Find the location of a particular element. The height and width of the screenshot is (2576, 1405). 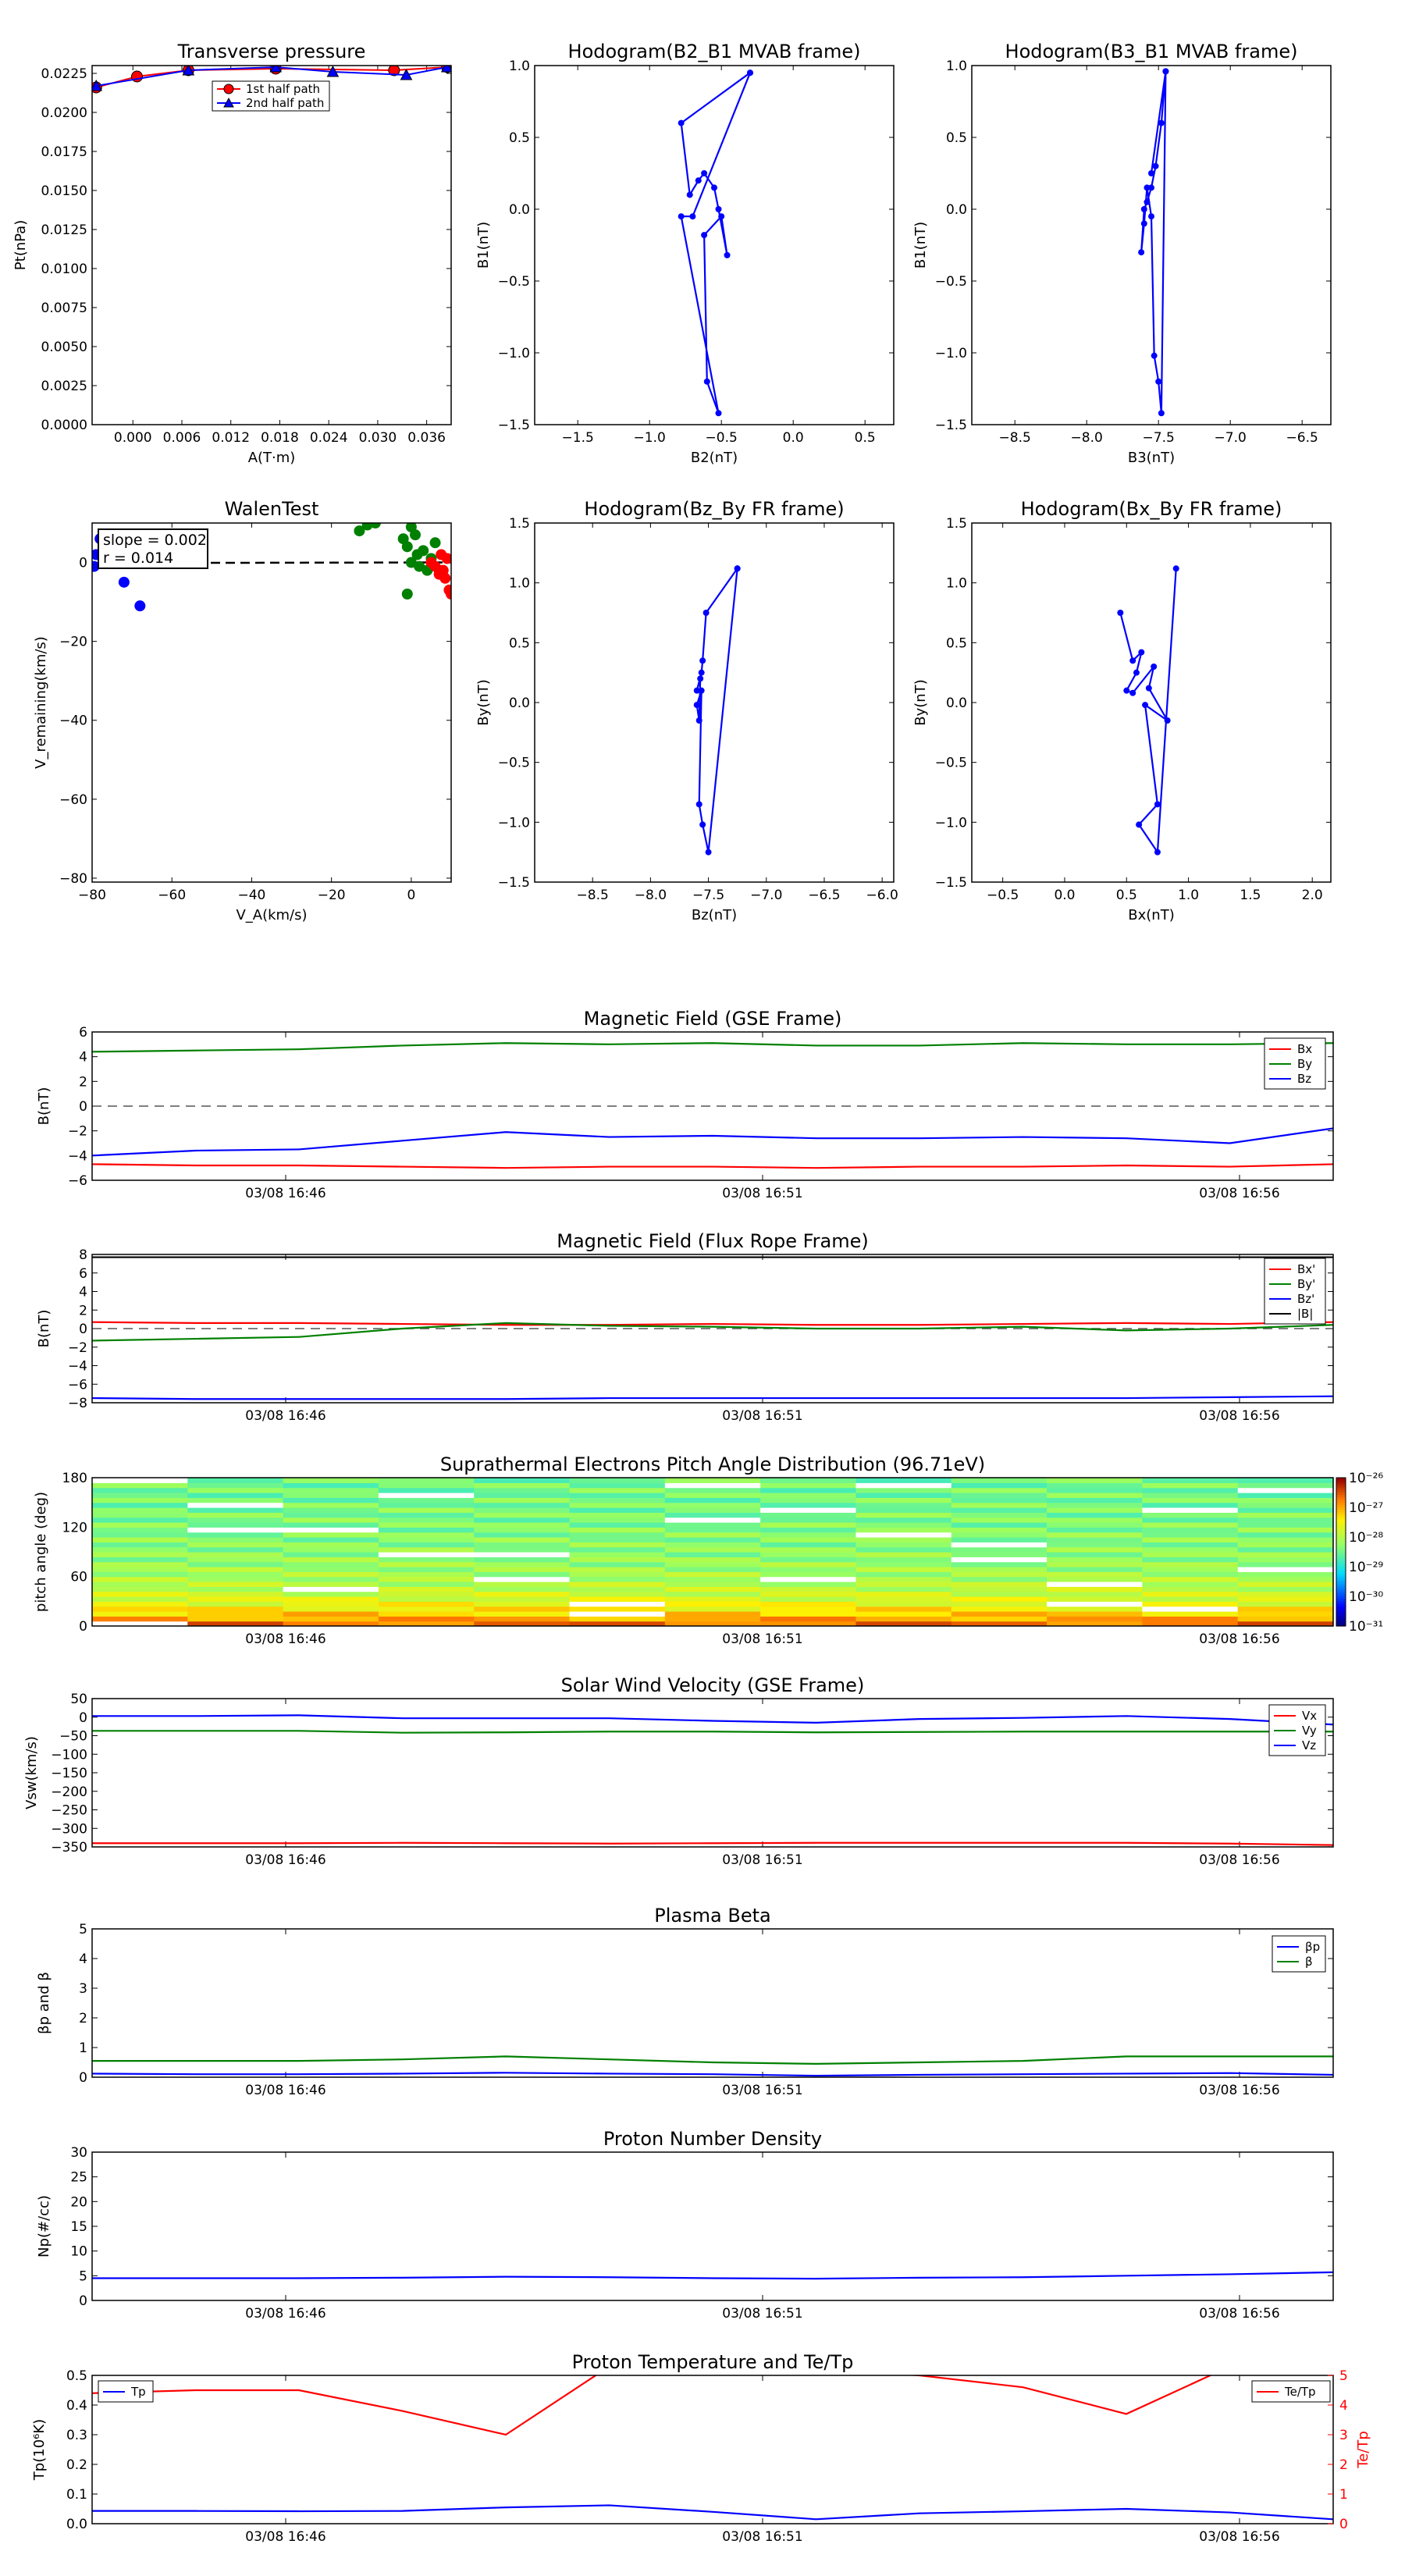

vsw-axes is located at coordinates (713, 1773).